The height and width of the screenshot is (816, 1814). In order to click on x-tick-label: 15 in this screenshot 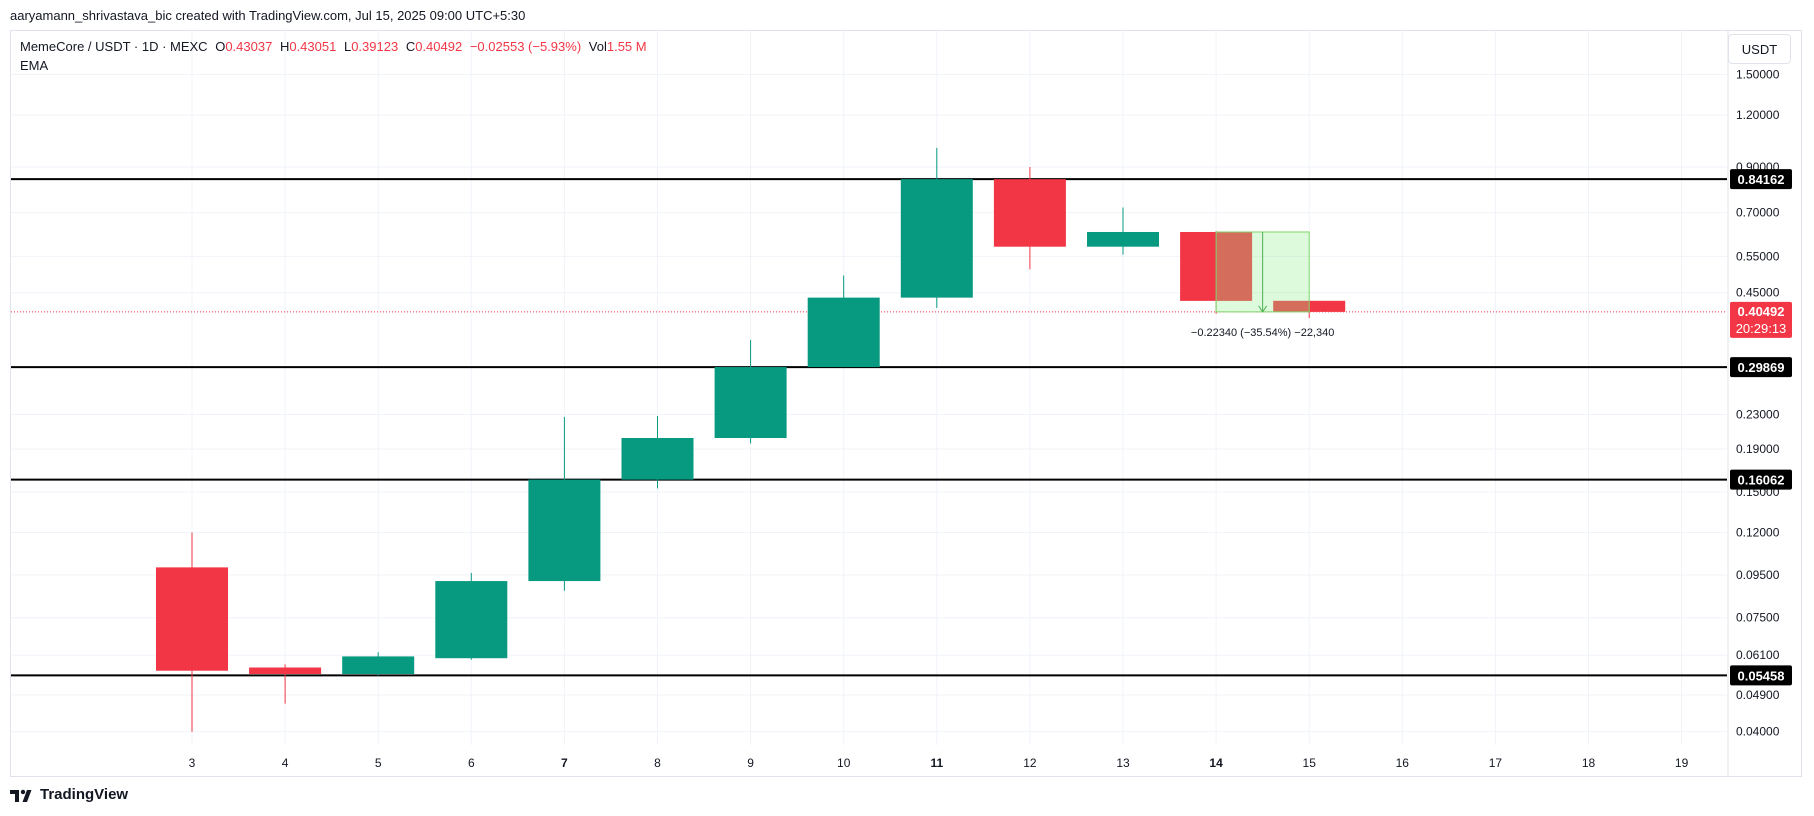, I will do `click(1310, 763)`.